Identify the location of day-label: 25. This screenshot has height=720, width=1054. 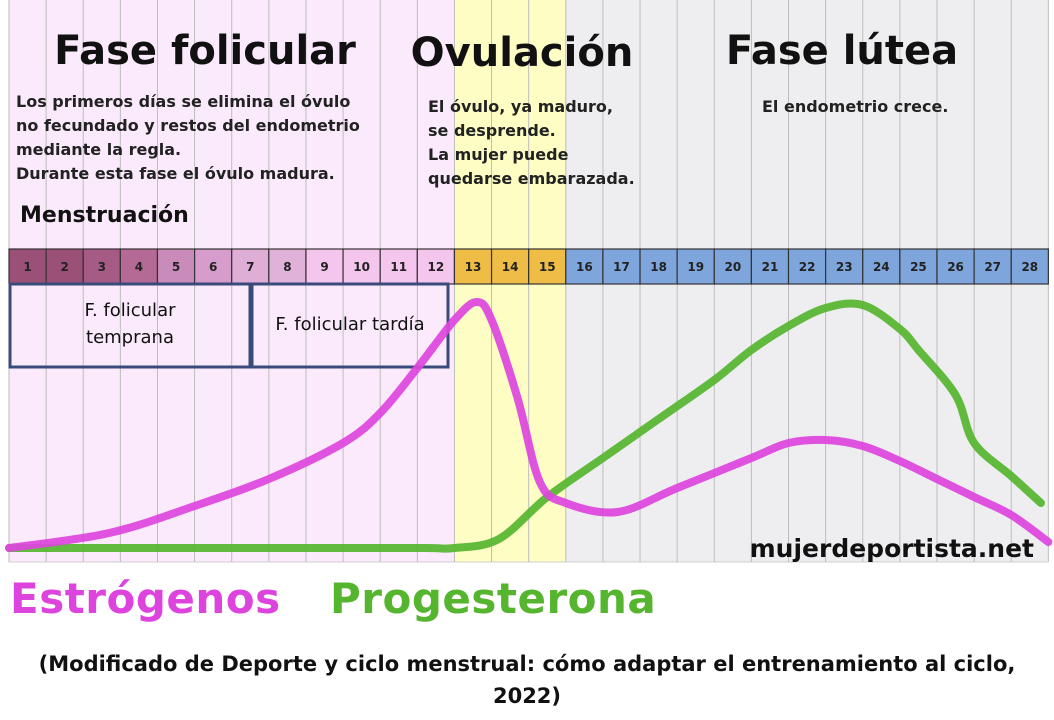
(918, 267).